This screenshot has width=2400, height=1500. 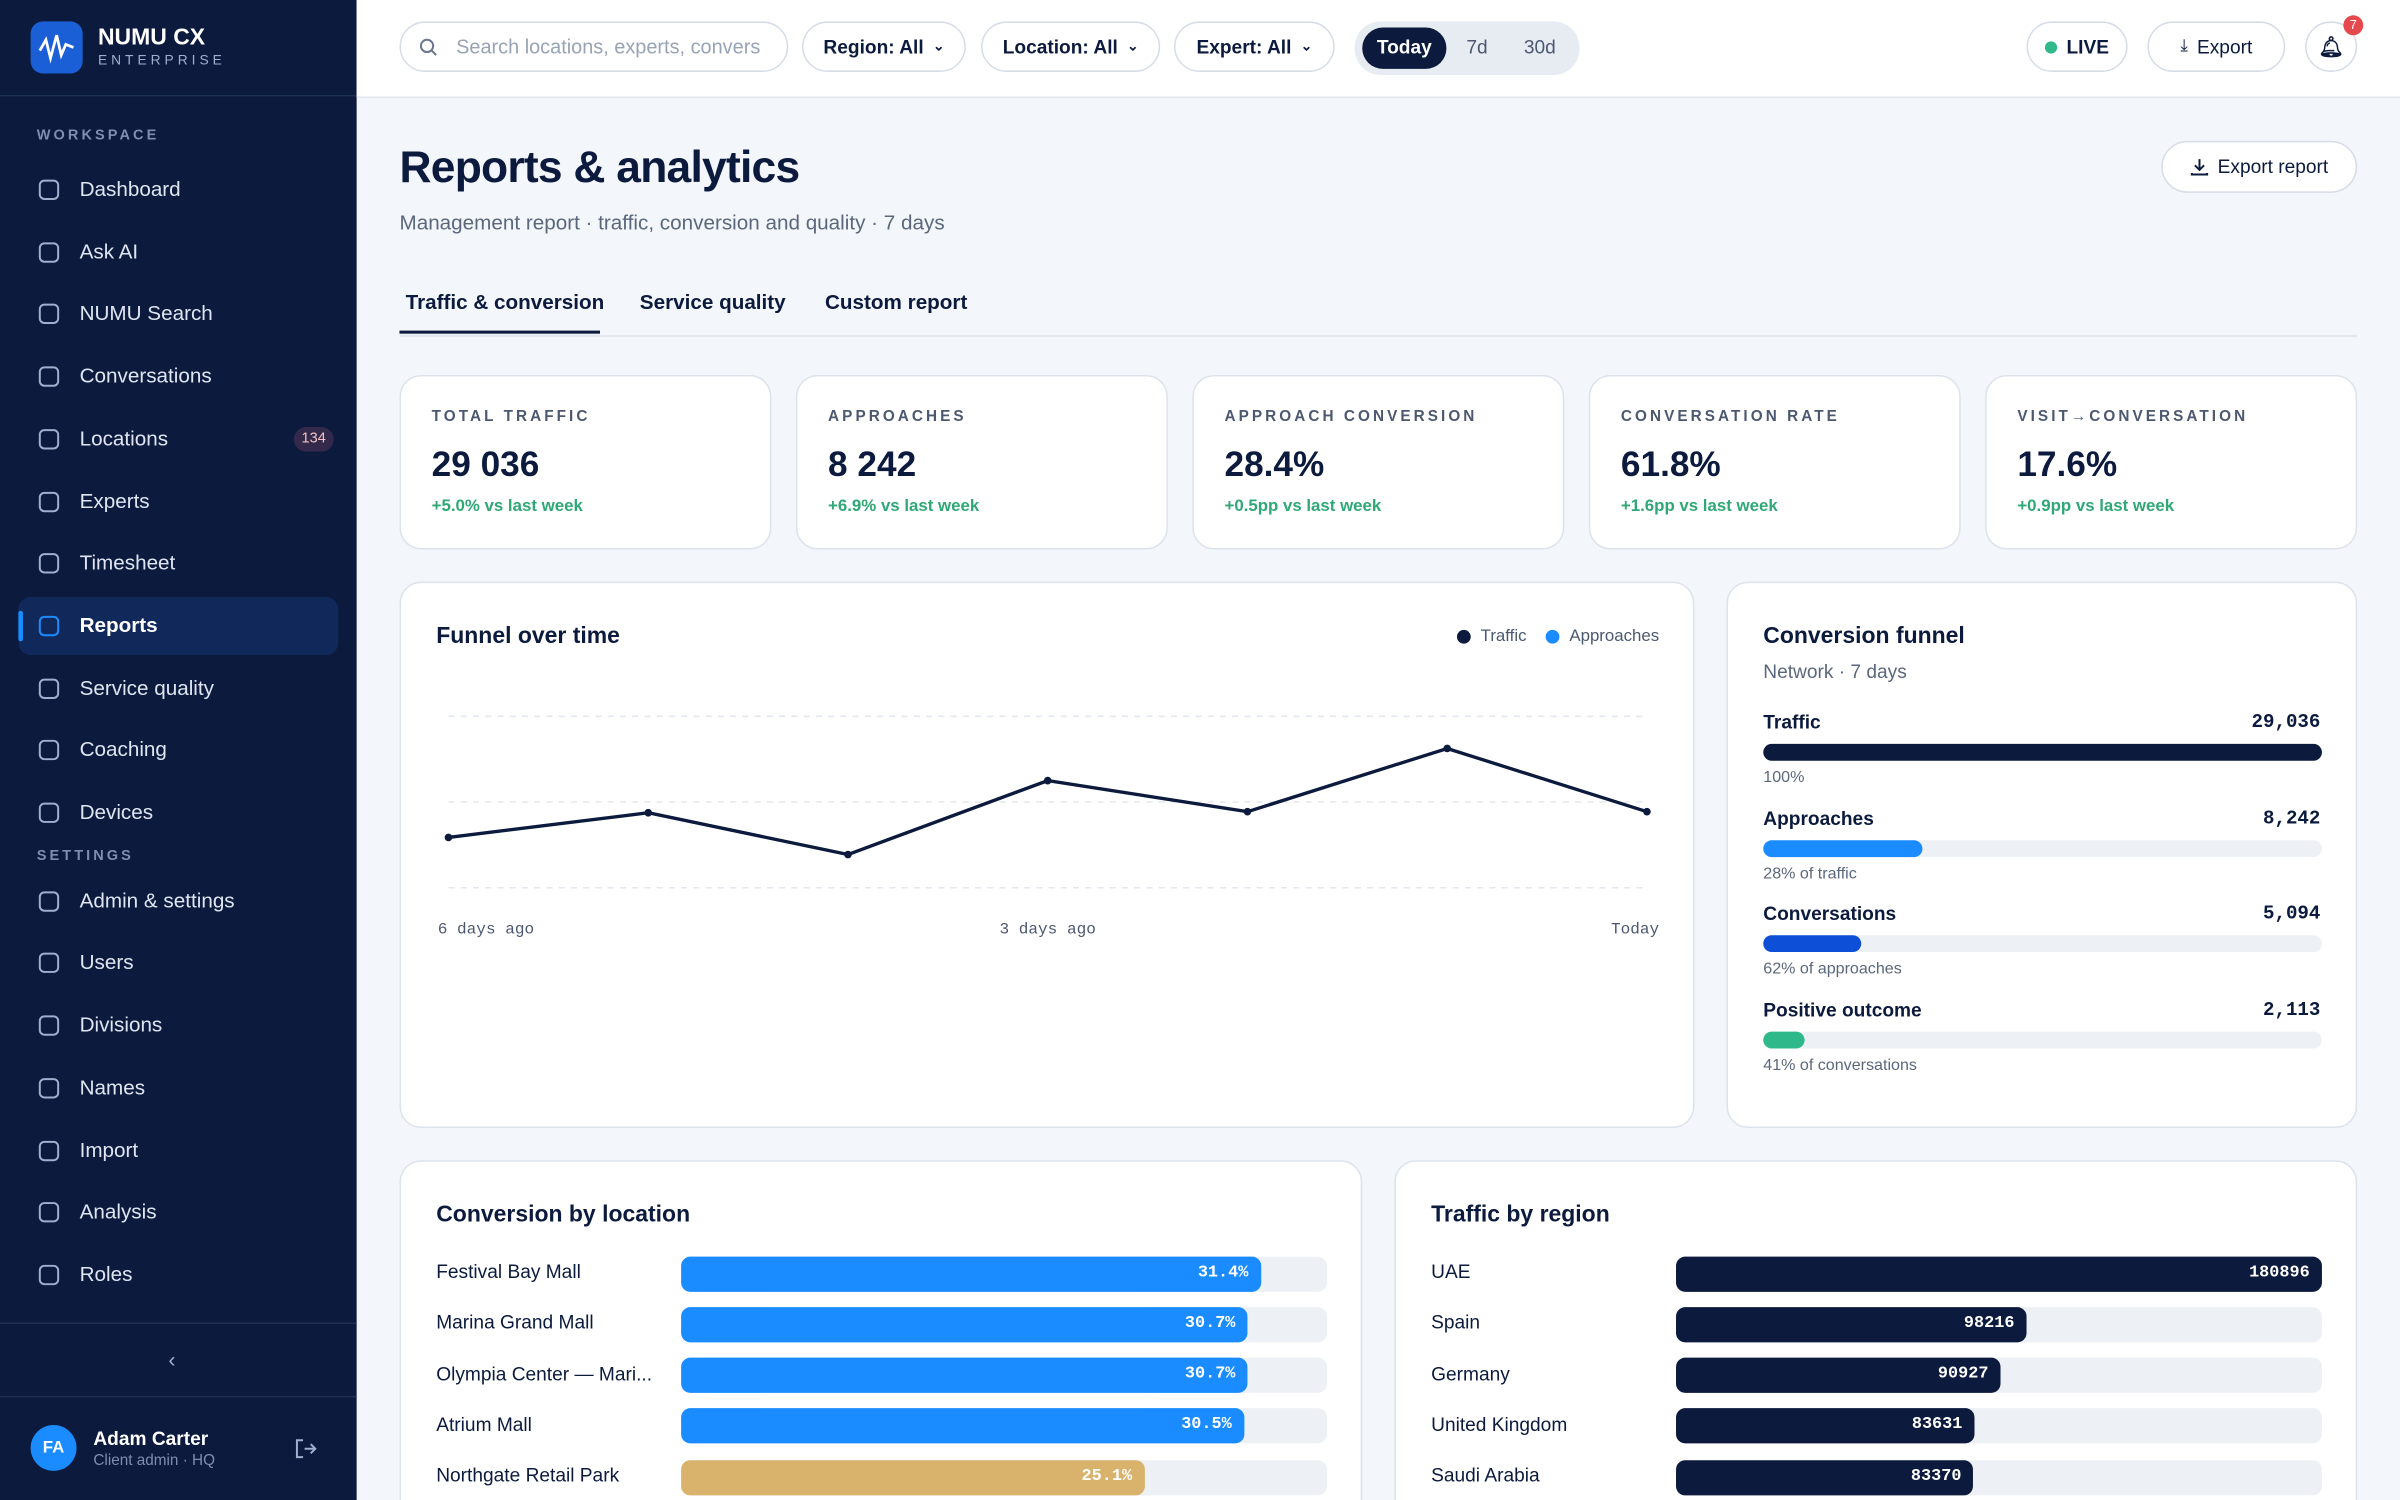 What do you see at coordinates (904, 506) in the screenshot?
I see `kpi-delta: +6.9% vs last week` at bounding box center [904, 506].